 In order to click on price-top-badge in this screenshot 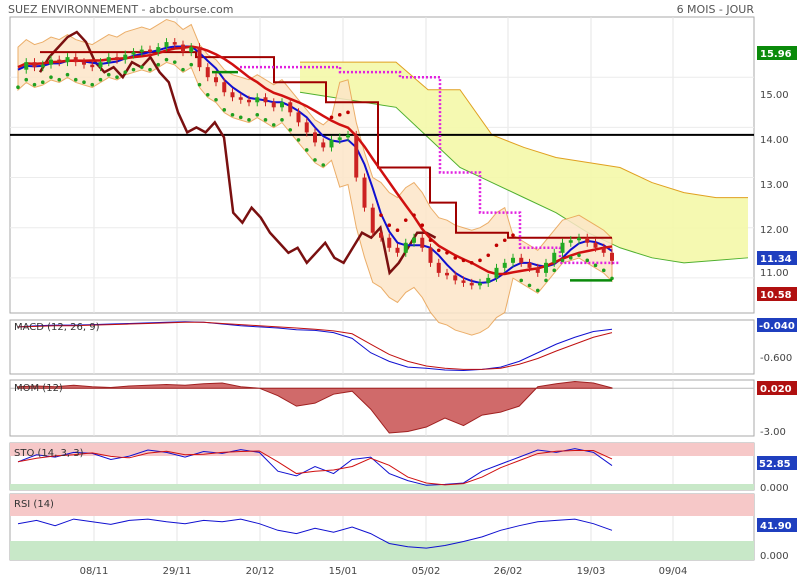, I will do `click(777, 53)`.